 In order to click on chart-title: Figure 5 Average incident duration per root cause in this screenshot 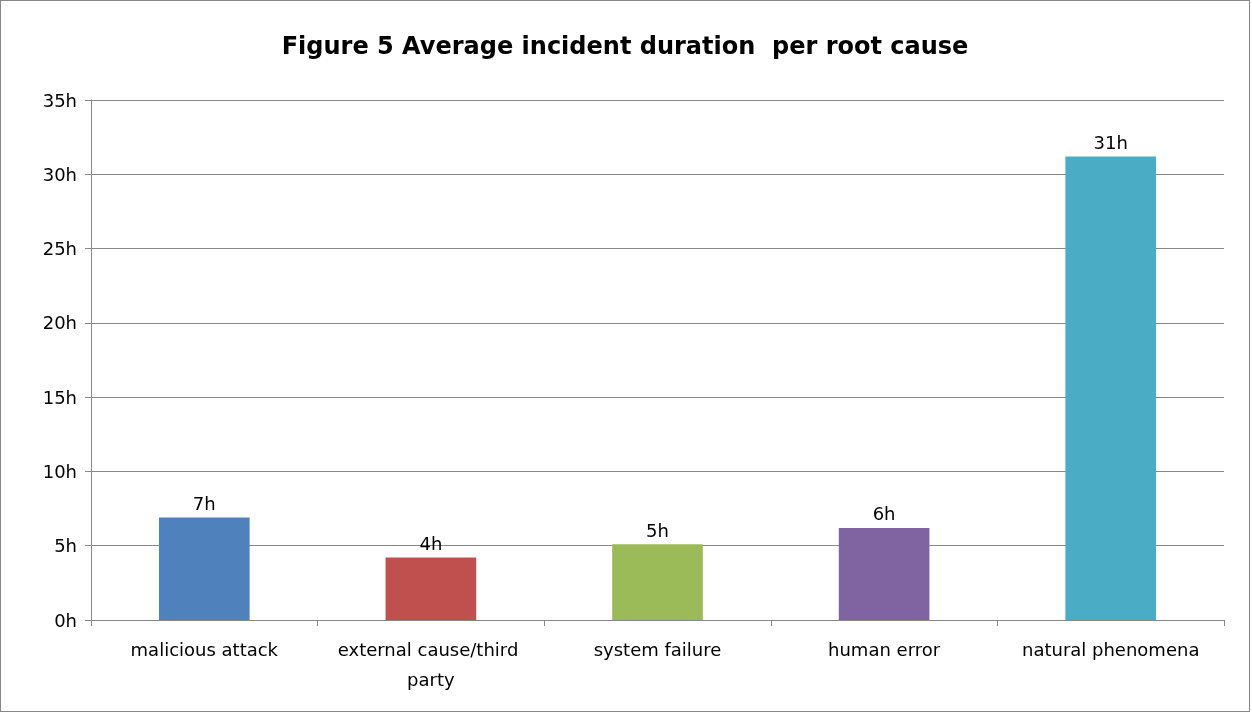, I will do `click(625, 46)`.